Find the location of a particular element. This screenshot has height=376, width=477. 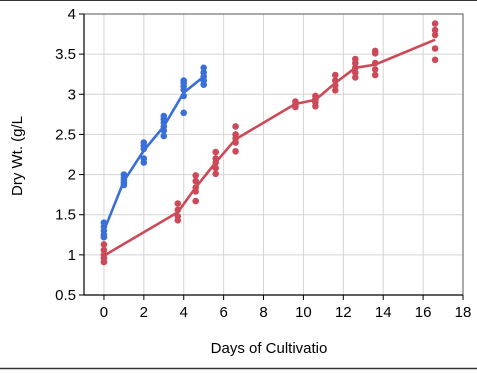

x-axis-title: Days of Cultivatio is located at coordinates (269, 348).